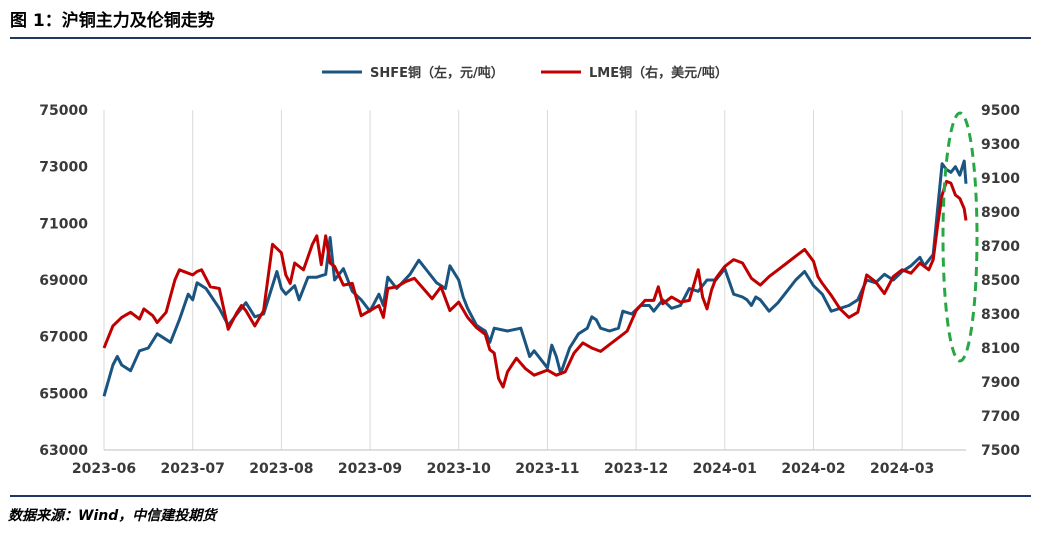 The height and width of the screenshot is (541, 1051). I want to click on y-right-tick-label: 9100, so click(1000, 179).